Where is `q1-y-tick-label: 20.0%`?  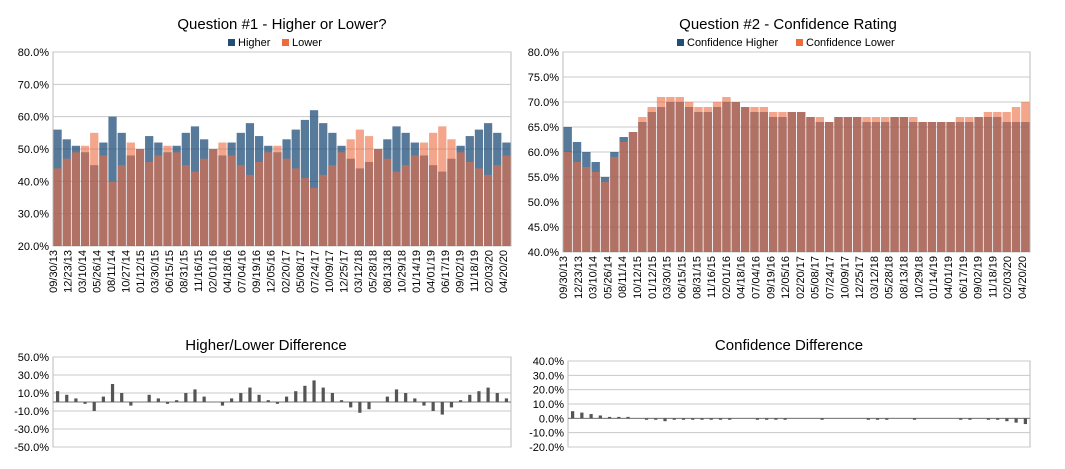 q1-y-tick-label: 20.0% is located at coordinates (33, 247).